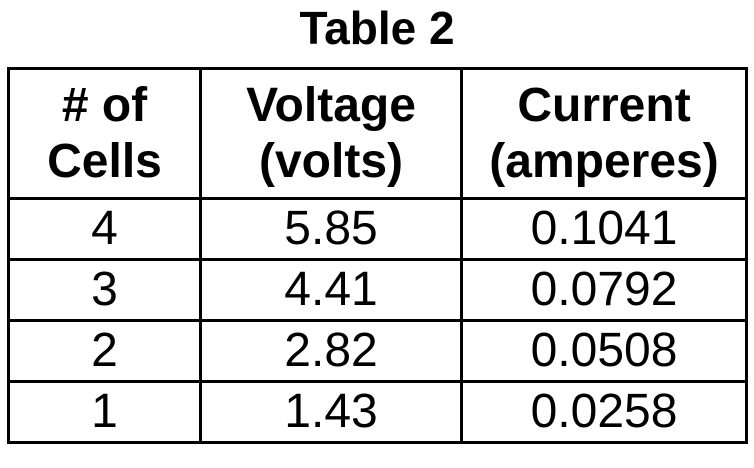 The image size is (754, 468). I want to click on table-row: 2 2.82 0.0508, so click(377, 351).